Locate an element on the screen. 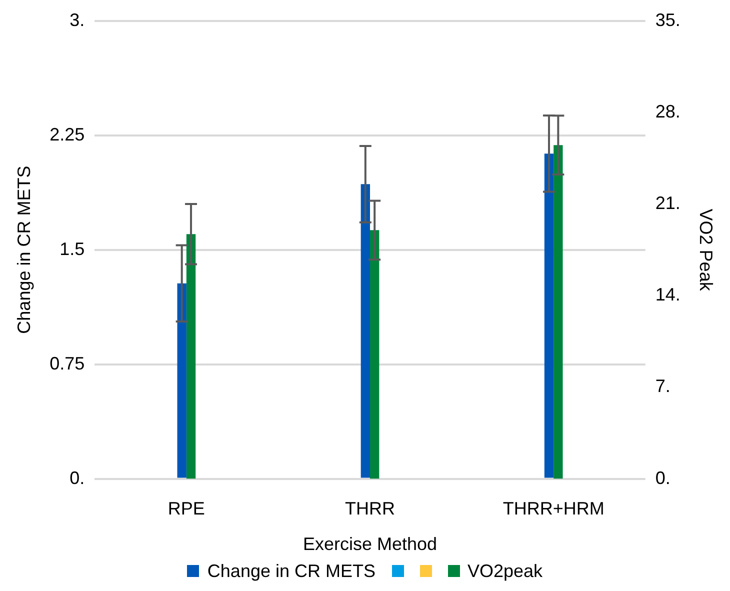  x-axis-title: Exercise Method is located at coordinates (370, 544).